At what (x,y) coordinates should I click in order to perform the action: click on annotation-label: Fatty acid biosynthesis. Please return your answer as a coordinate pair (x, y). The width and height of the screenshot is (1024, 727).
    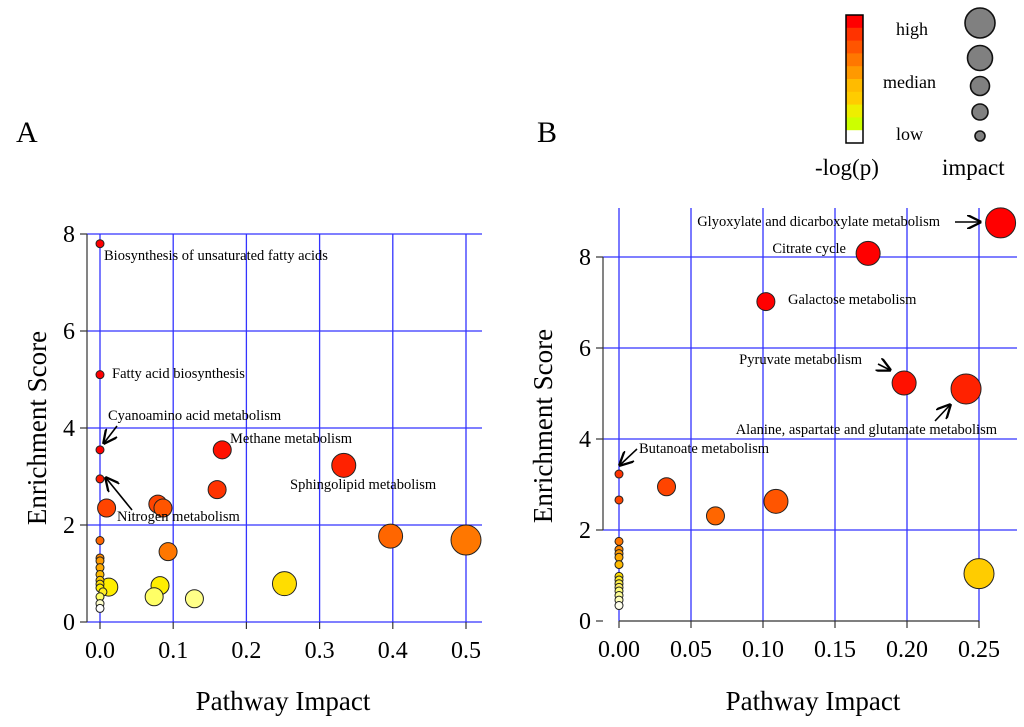
    Looking at the image, I should click on (178, 374).